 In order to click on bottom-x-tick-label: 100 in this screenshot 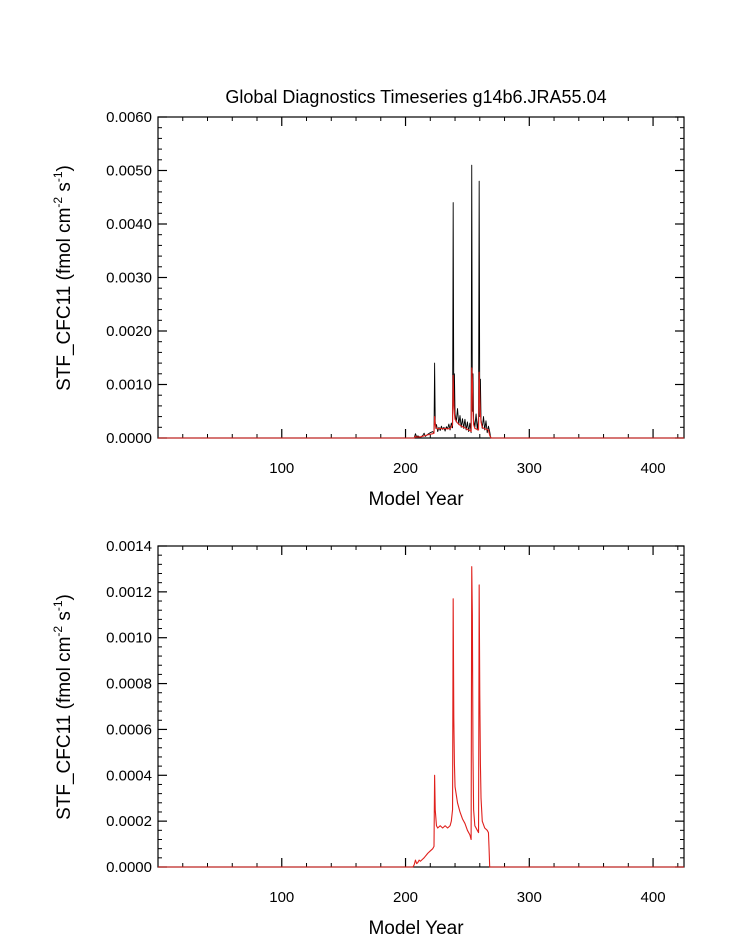, I will do `click(281, 897)`.